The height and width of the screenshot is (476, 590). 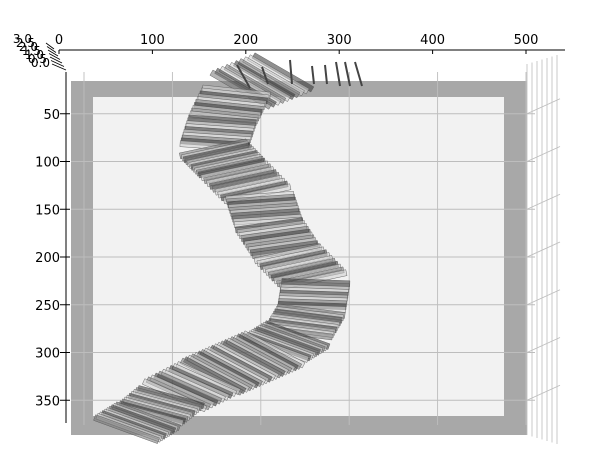 I want to click on y-tick-label: 150, so click(x=47, y=210).